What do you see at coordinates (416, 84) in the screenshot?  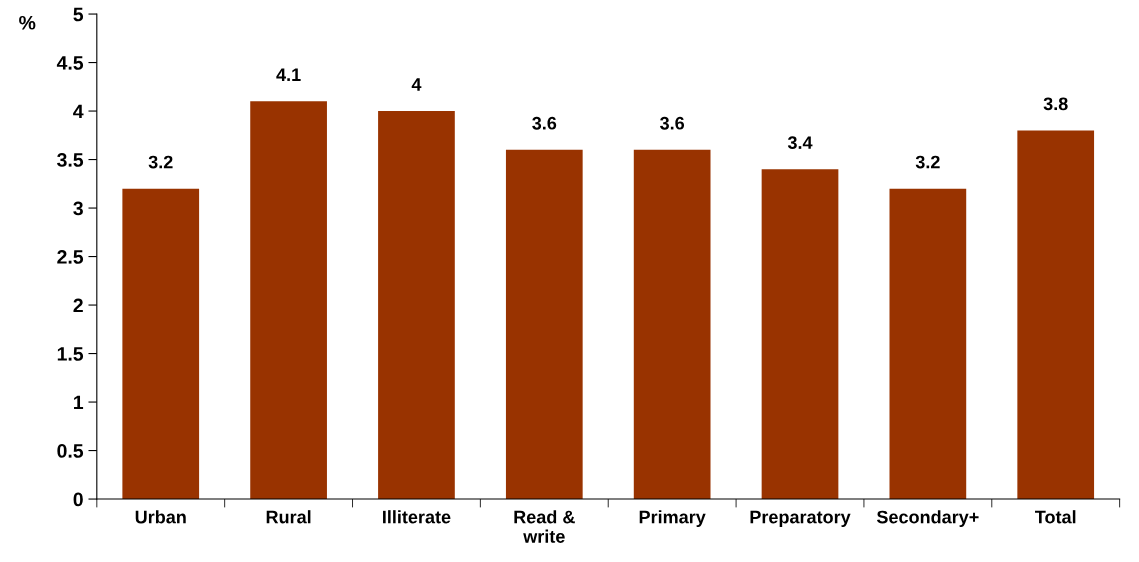 I see `data-label: 4` at bounding box center [416, 84].